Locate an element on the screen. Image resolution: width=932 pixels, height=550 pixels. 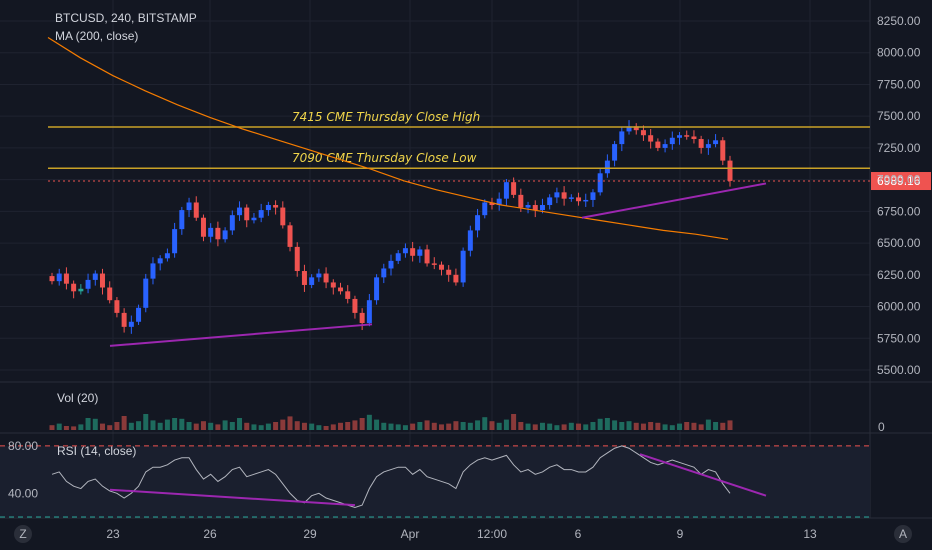
timezone-button: Z is located at coordinates (23, 534).